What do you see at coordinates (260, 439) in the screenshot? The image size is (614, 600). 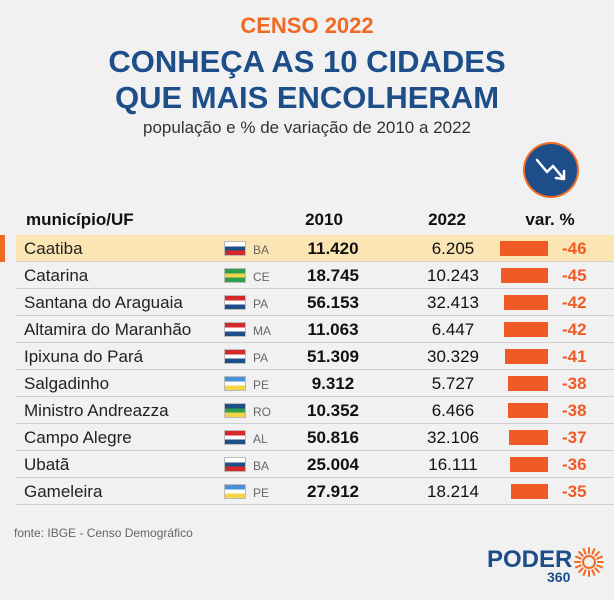 I see `state-code: AL` at bounding box center [260, 439].